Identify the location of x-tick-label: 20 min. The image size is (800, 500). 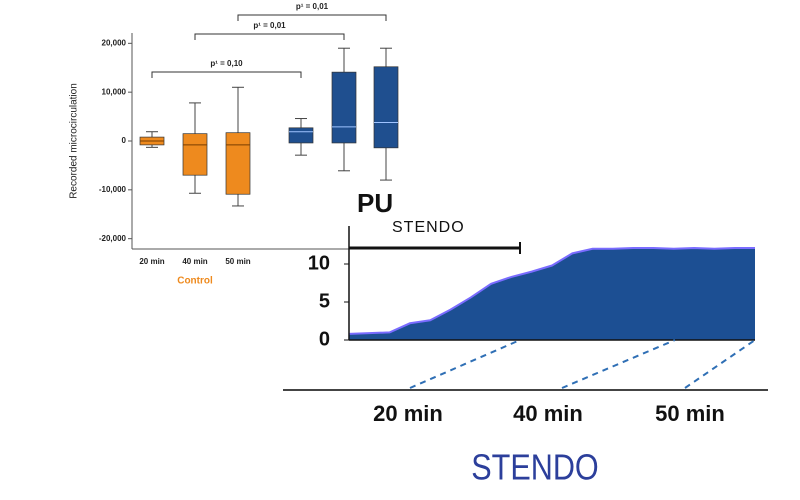
(151, 261).